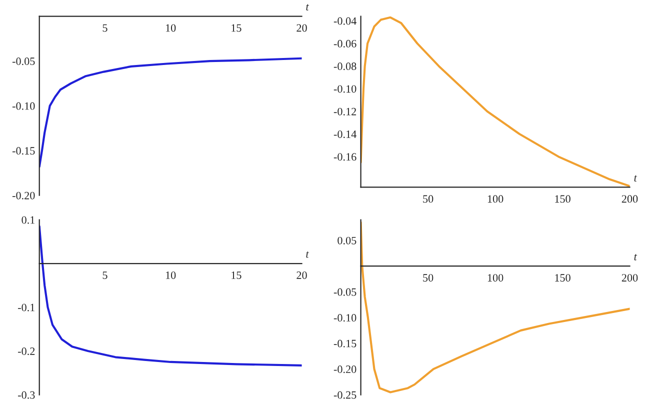 The image size is (656, 407). What do you see at coordinates (345, 44) in the screenshot?
I see `y-tick-label: -0.06` at bounding box center [345, 44].